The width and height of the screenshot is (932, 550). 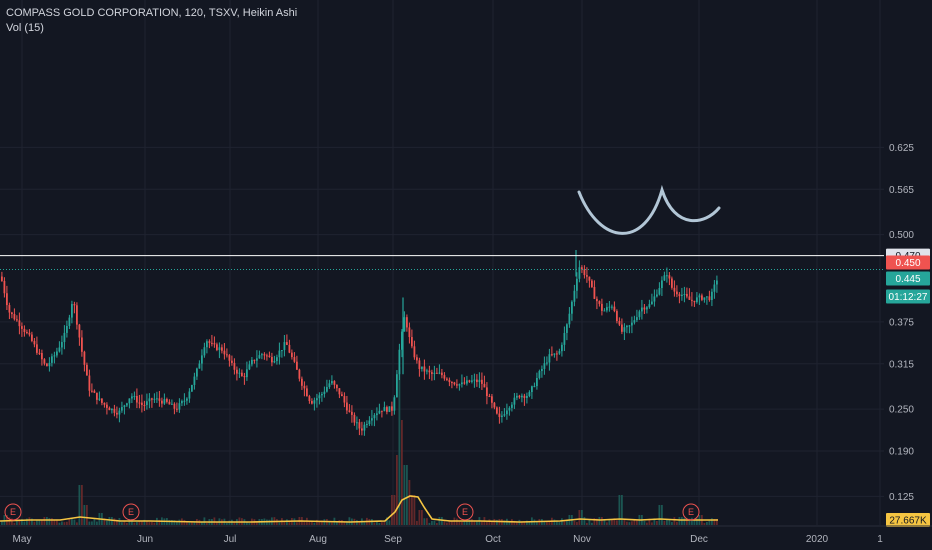 I want to click on earnings-marker, so click(x=465, y=512).